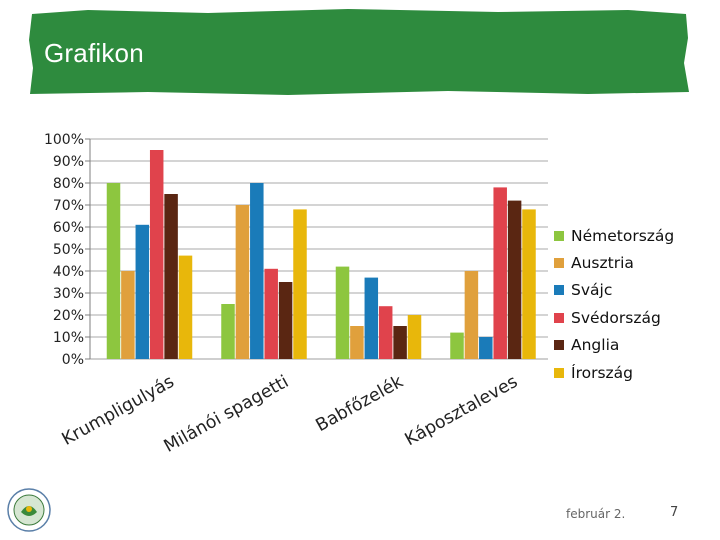 The width and height of the screenshot is (720, 540). Describe the element at coordinates (68, 338) in the screenshot. I see `y-tick-label: 10%` at that location.